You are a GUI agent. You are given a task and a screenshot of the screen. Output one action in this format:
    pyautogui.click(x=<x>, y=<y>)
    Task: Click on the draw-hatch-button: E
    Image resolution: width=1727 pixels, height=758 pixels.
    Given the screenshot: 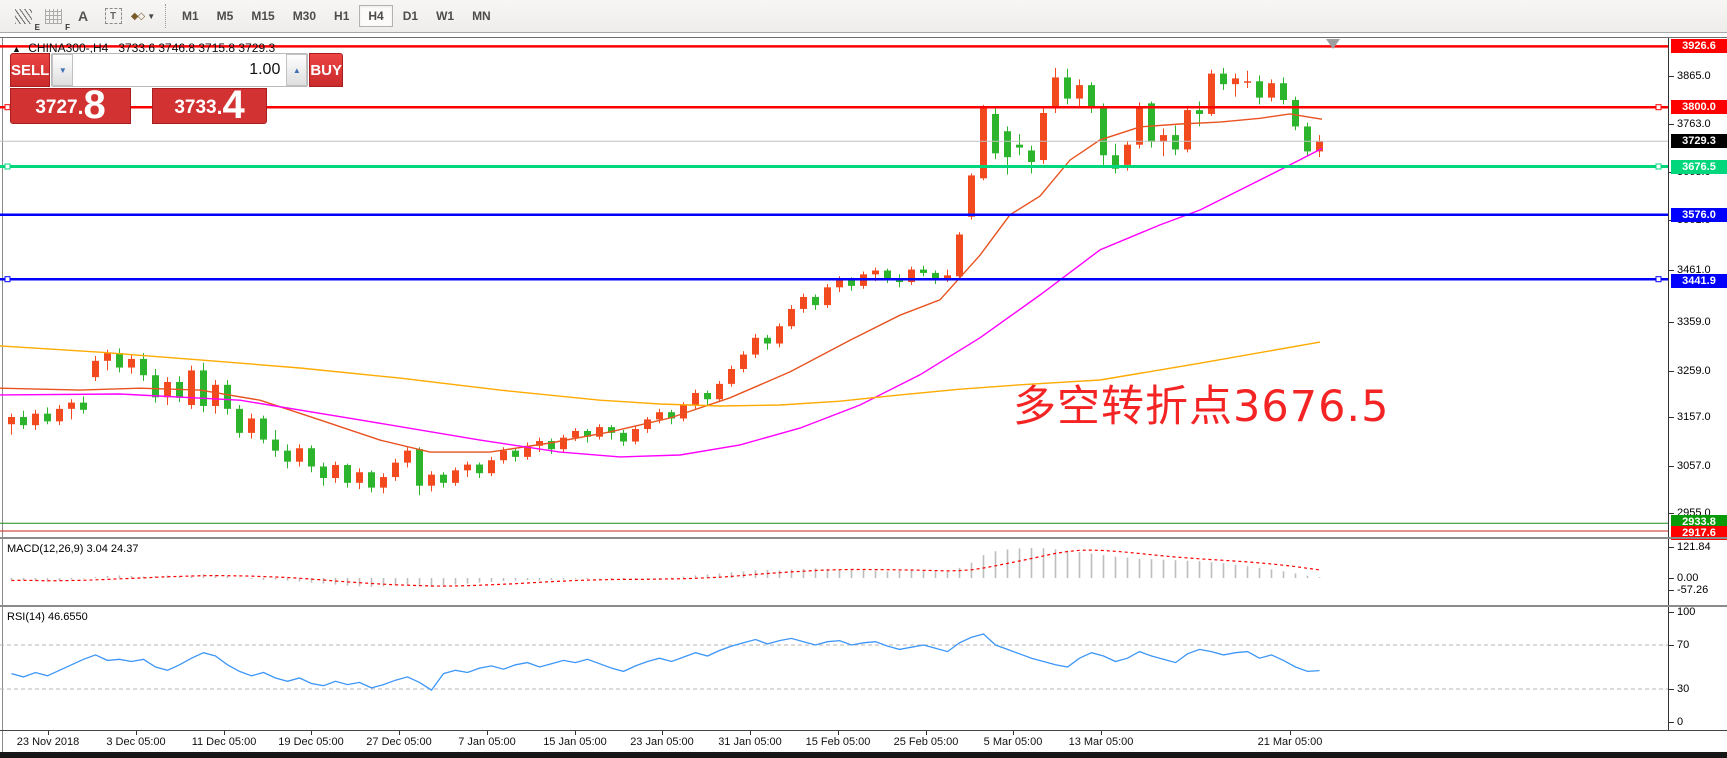 What is the action you would take?
    pyautogui.click(x=25, y=18)
    